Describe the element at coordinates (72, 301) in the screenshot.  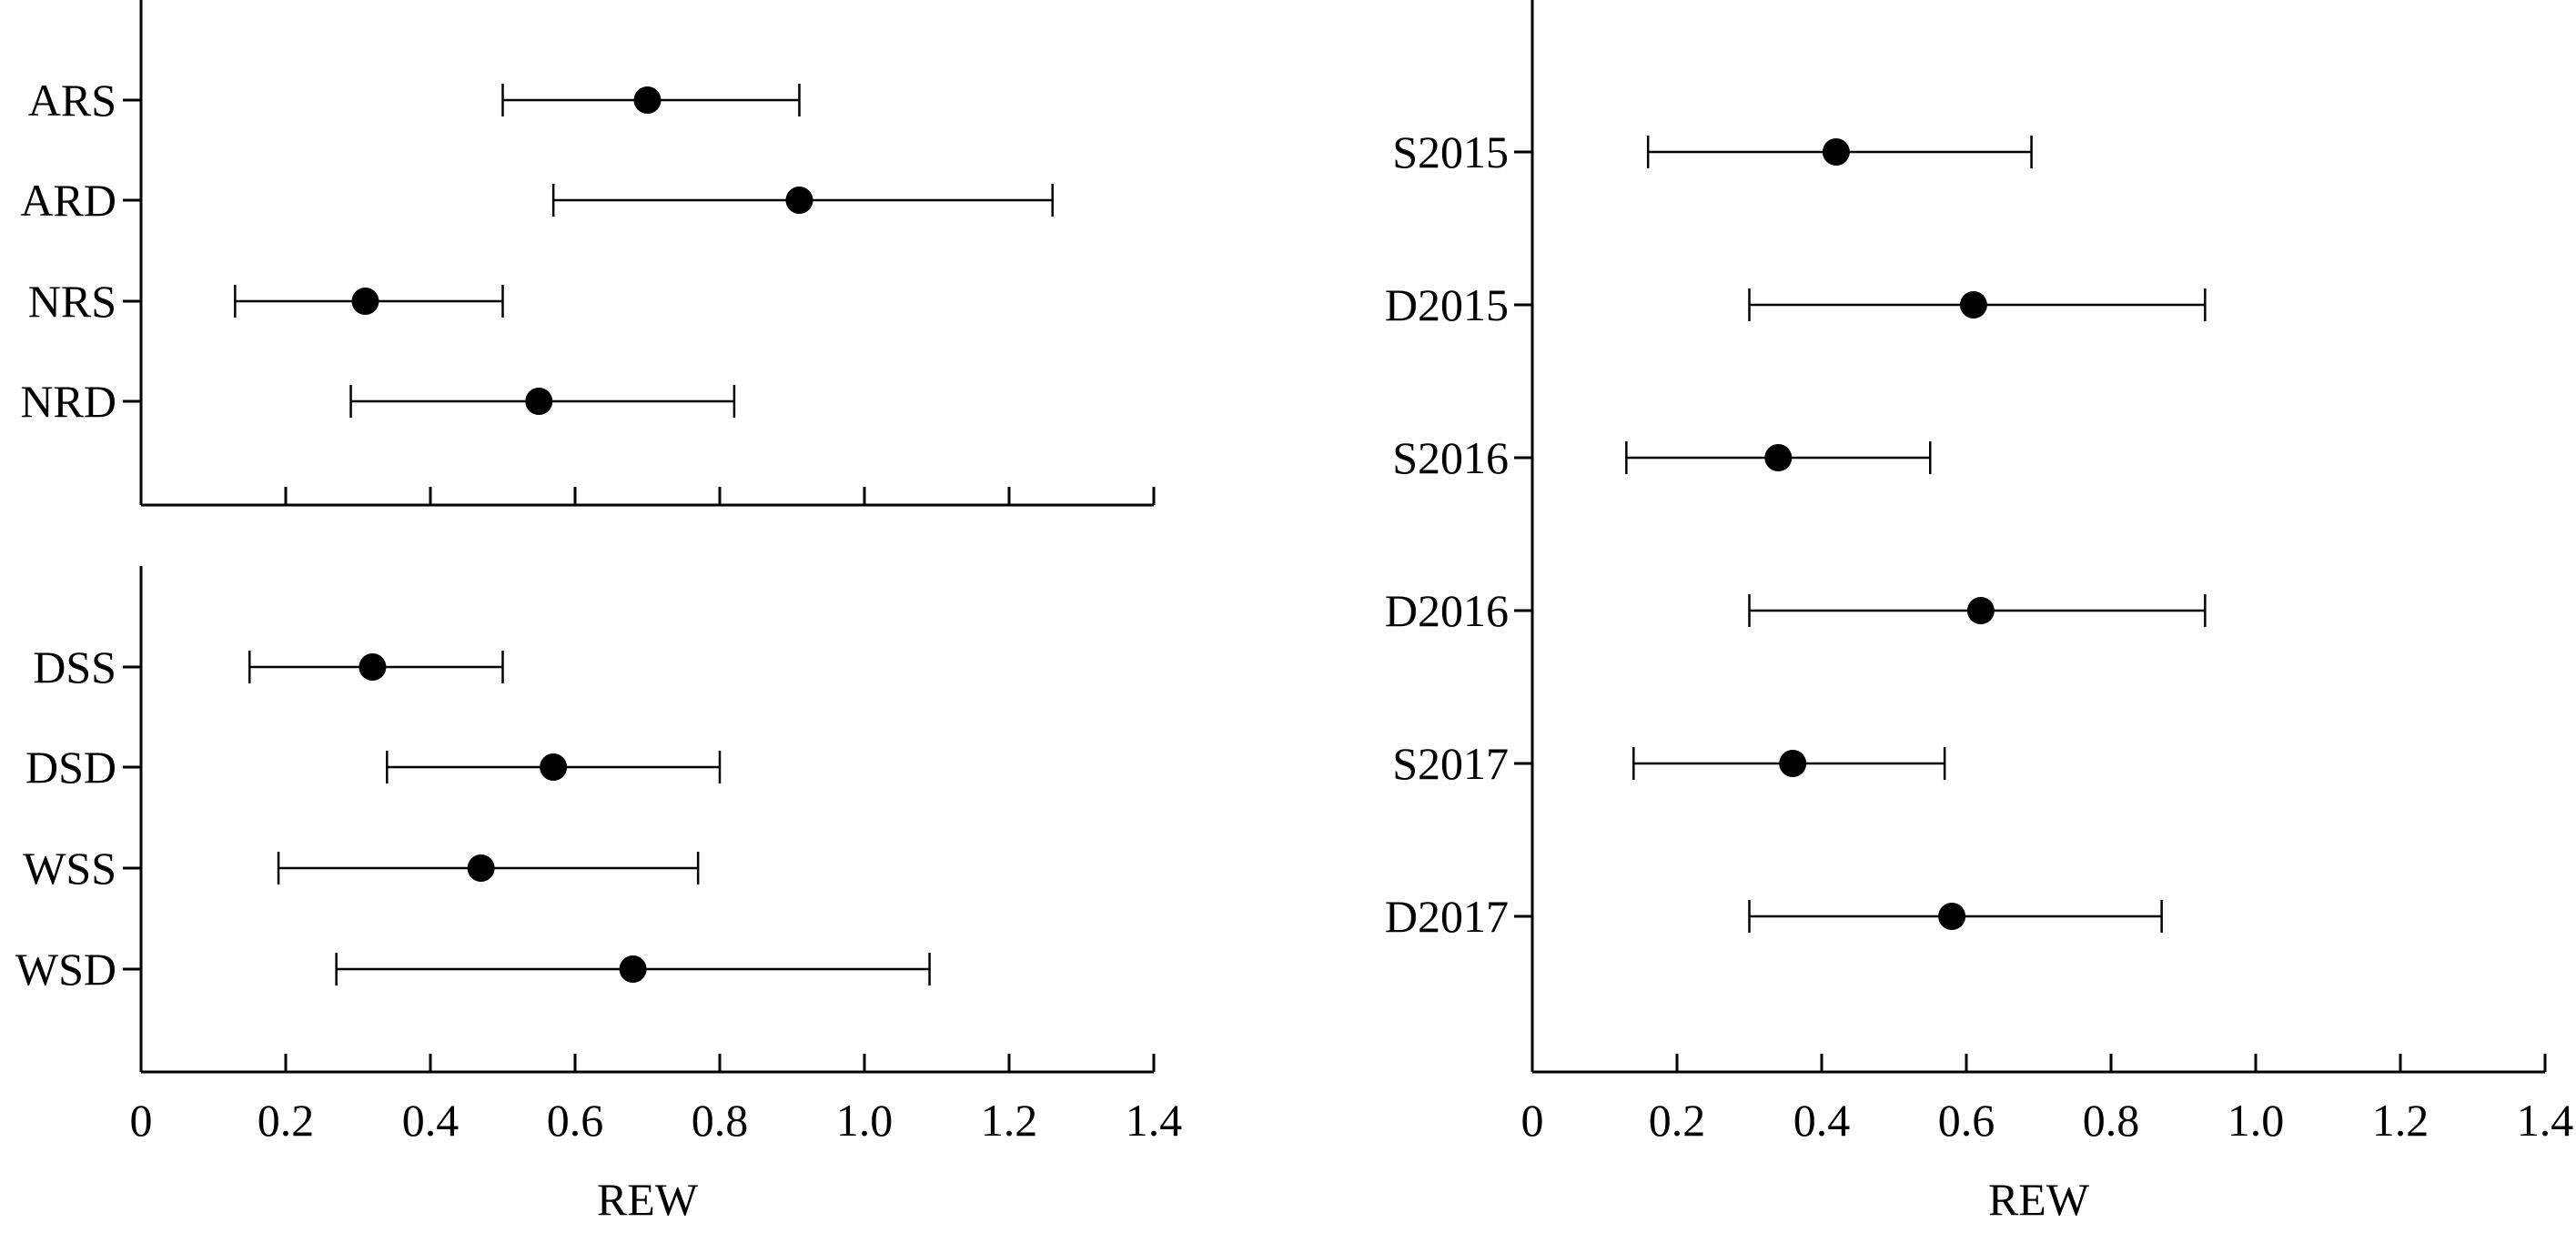
I see `category-label: NRS` at that location.